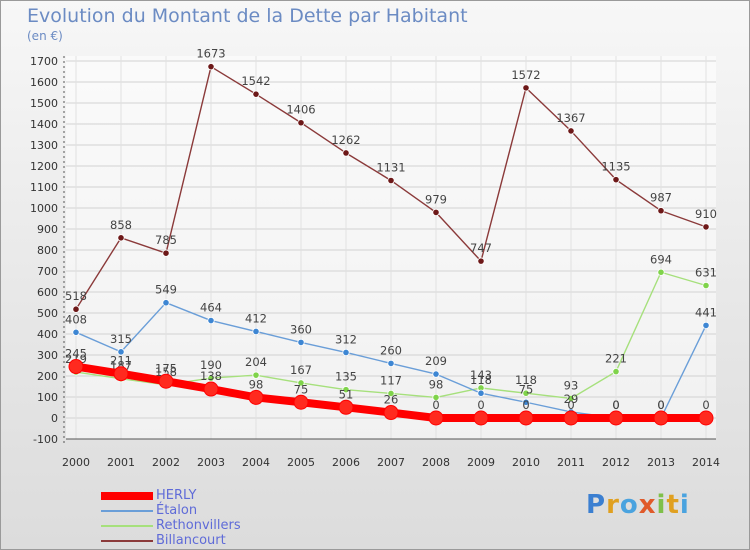  Describe the element at coordinates (210, 54) in the screenshot. I see `data-label-billancourt: 1673` at that location.